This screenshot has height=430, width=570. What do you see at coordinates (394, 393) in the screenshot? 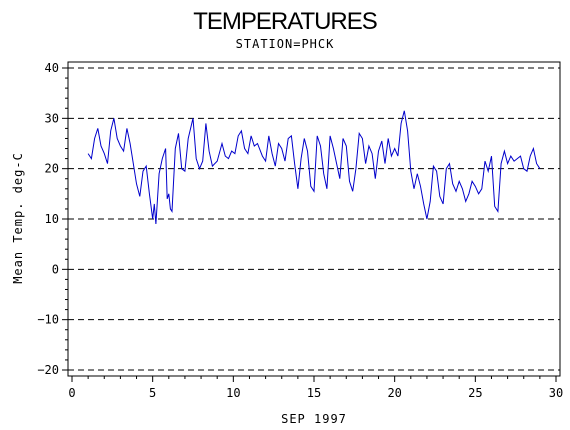
I see `x-tick-label: 20` at bounding box center [394, 393].